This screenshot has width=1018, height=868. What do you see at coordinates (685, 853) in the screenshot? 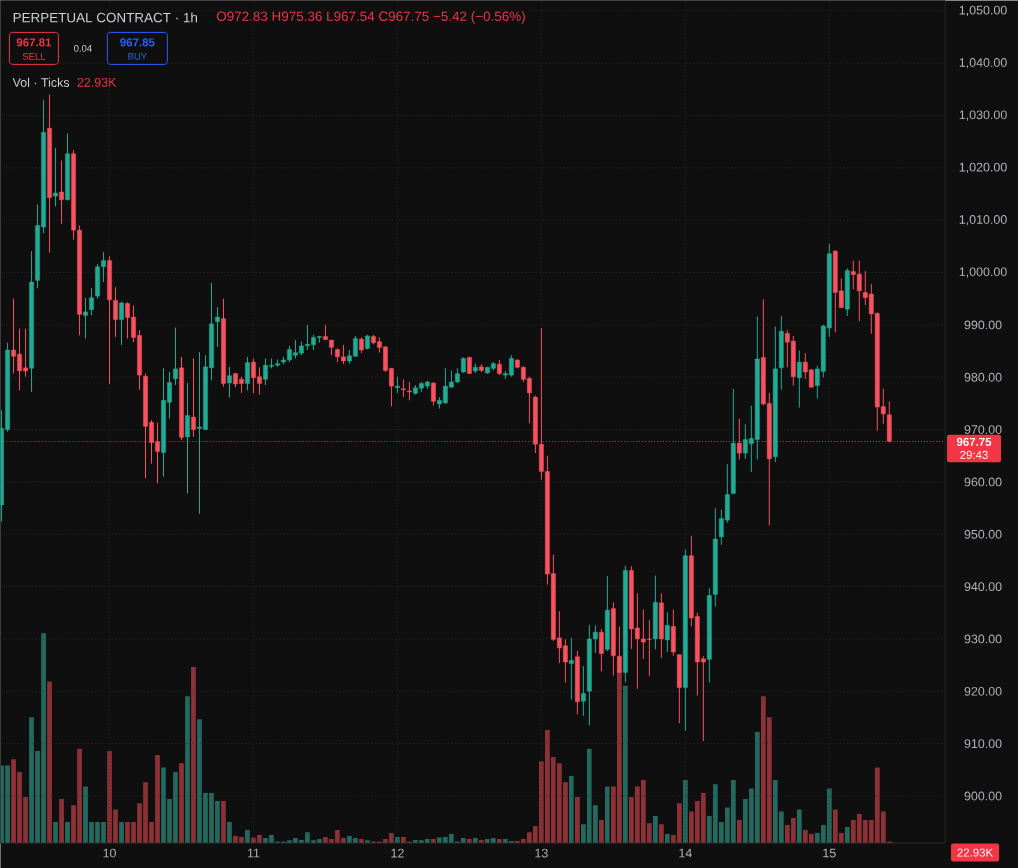
I see `x-tick-label: 14` at bounding box center [685, 853].